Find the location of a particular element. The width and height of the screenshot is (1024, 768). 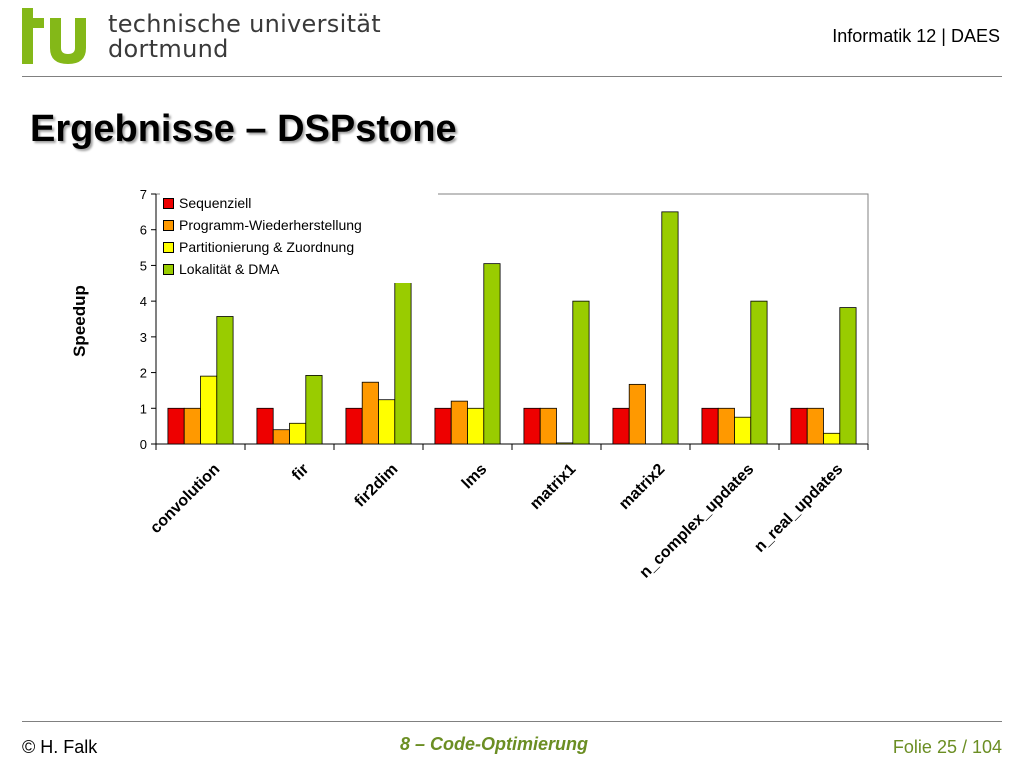

university-name-line1: technische universität is located at coordinates (244, 24).